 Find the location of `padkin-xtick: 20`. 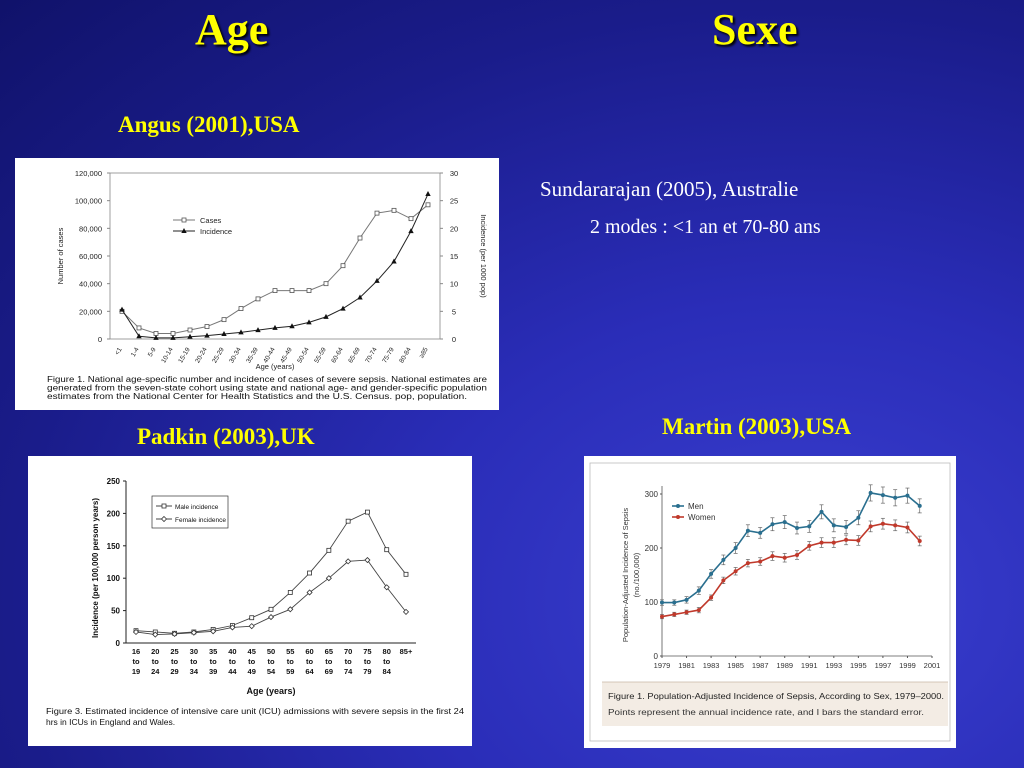

padkin-xtick: 20 is located at coordinates (155, 651).